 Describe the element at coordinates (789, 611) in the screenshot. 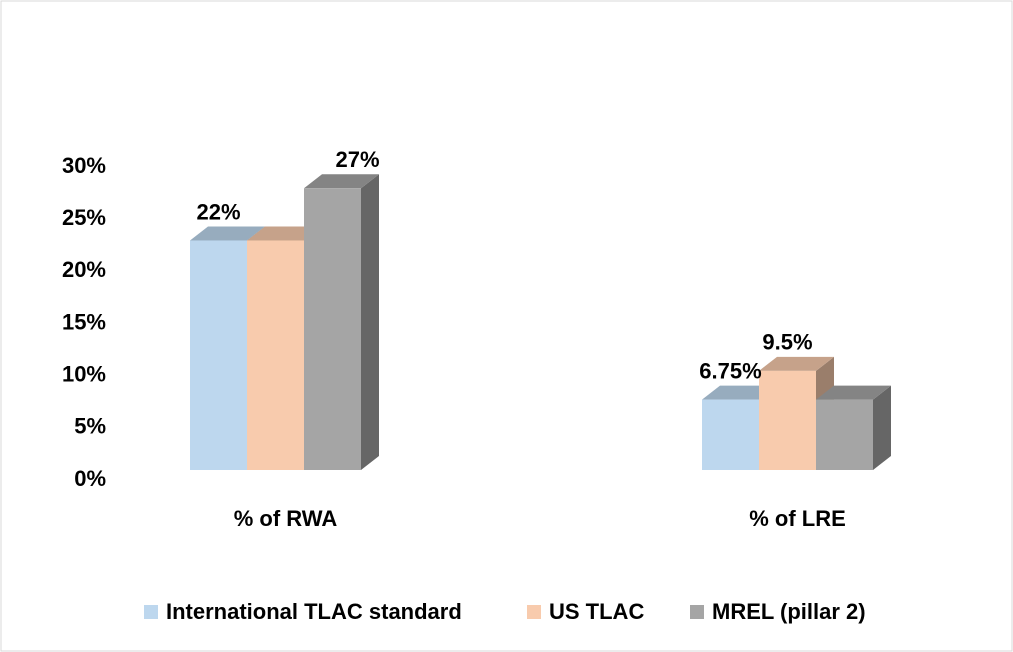

I see `legend-label: MREL (pillar 2)` at that location.